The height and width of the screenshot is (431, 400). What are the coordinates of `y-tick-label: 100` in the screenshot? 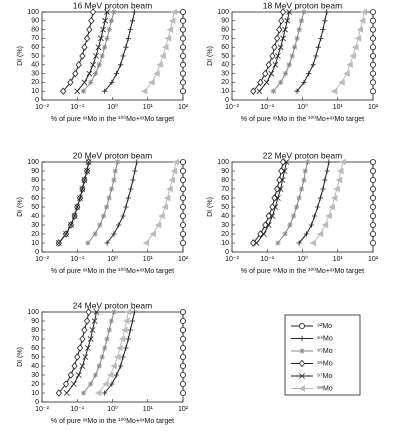 It's located at (33, 162).